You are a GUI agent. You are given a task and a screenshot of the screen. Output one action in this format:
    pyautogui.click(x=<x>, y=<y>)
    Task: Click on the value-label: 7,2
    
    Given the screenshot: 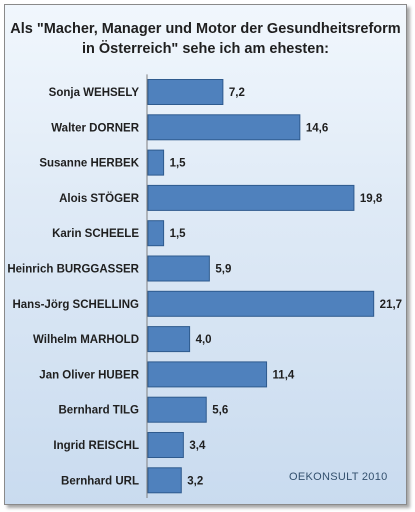 What is the action you would take?
    pyautogui.click(x=237, y=93)
    